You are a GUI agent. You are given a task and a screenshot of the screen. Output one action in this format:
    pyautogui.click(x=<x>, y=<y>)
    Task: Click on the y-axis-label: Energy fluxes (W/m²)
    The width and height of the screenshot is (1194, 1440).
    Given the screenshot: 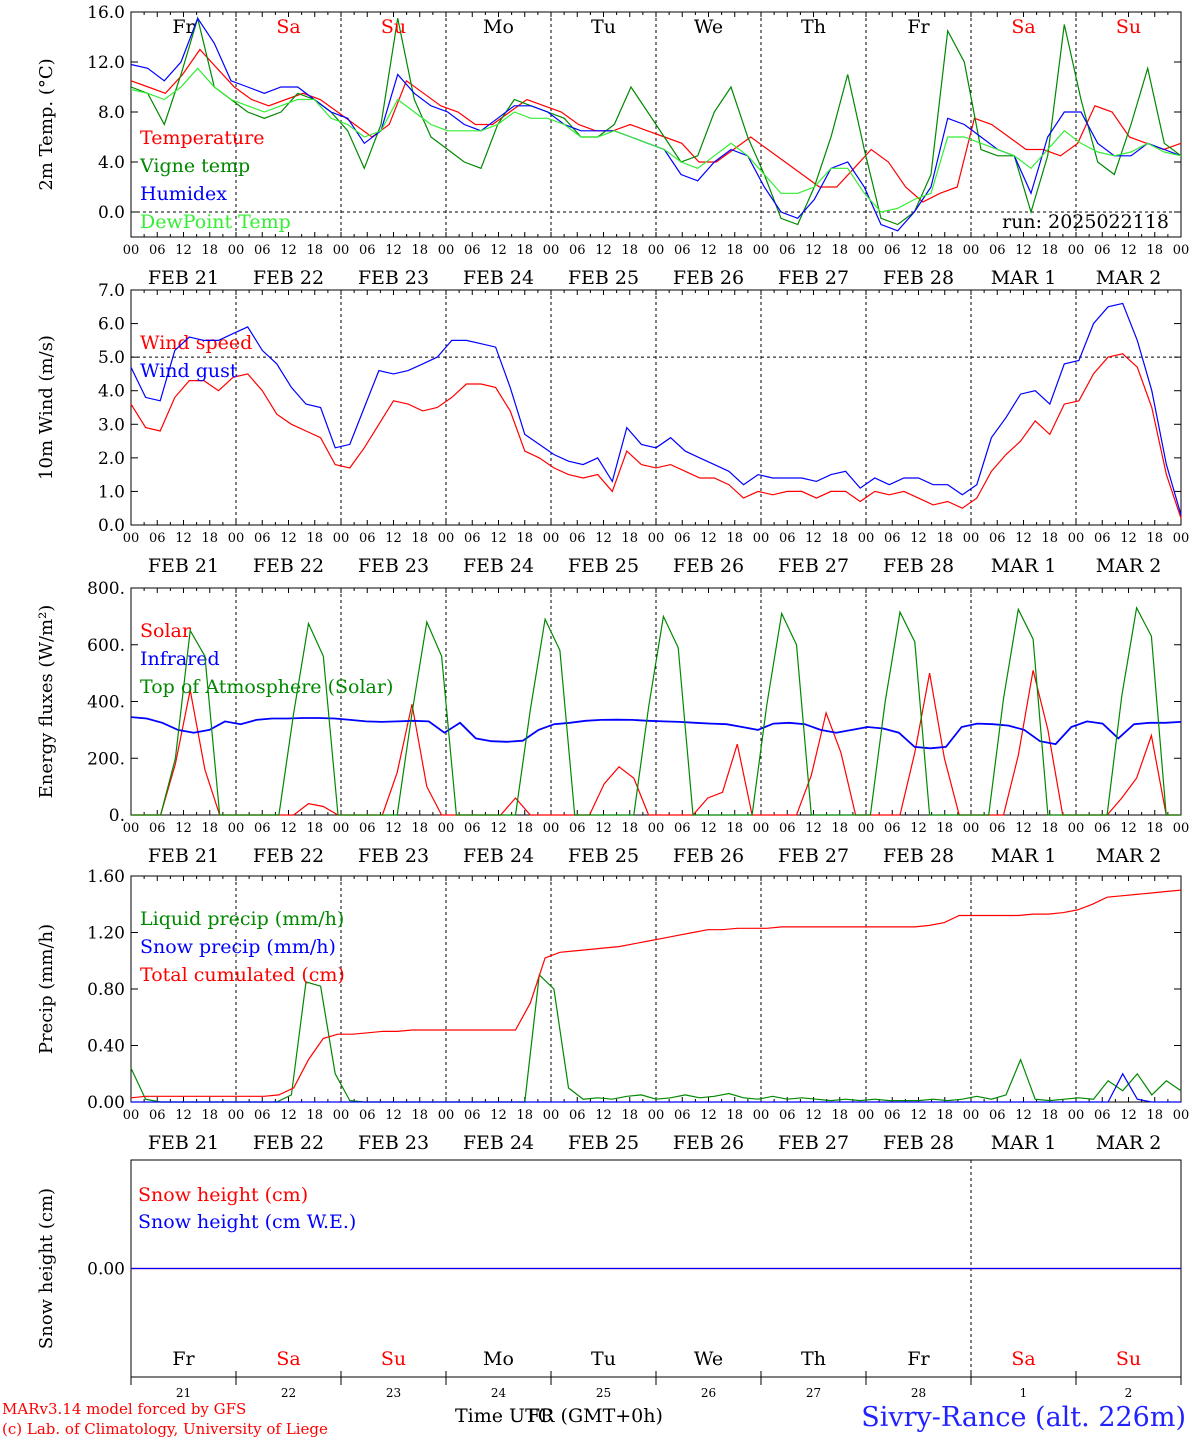 What is the action you would take?
    pyautogui.click(x=46, y=702)
    